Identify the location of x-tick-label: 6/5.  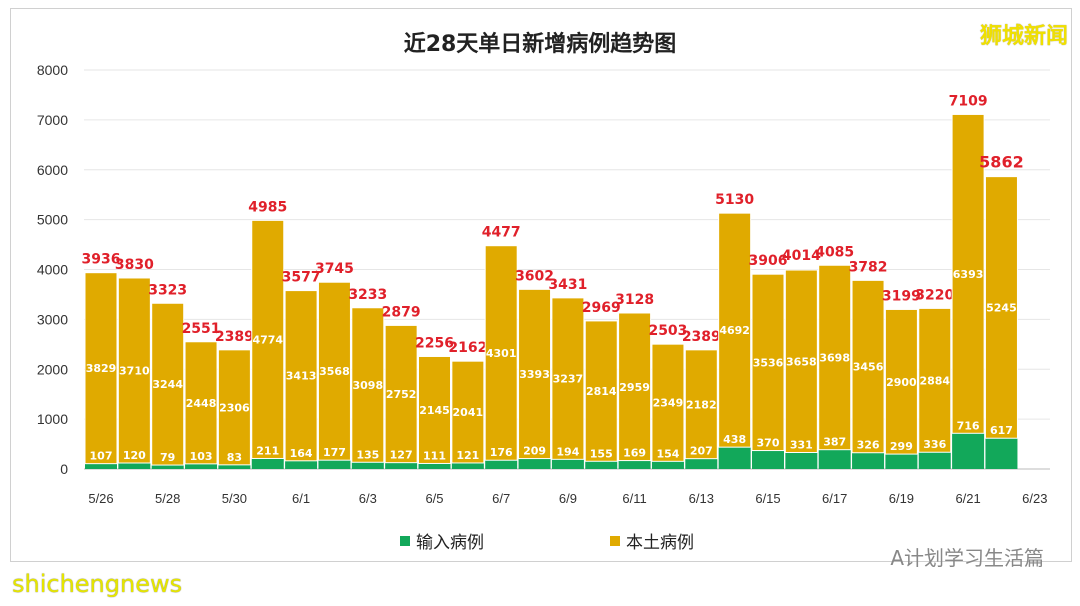
(434, 498).